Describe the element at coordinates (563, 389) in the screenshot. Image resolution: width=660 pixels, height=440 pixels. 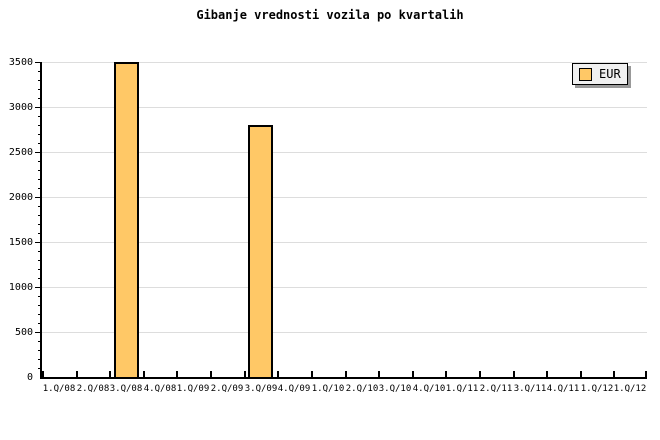
I see `x-axis-label: 4.Q/11` at that location.